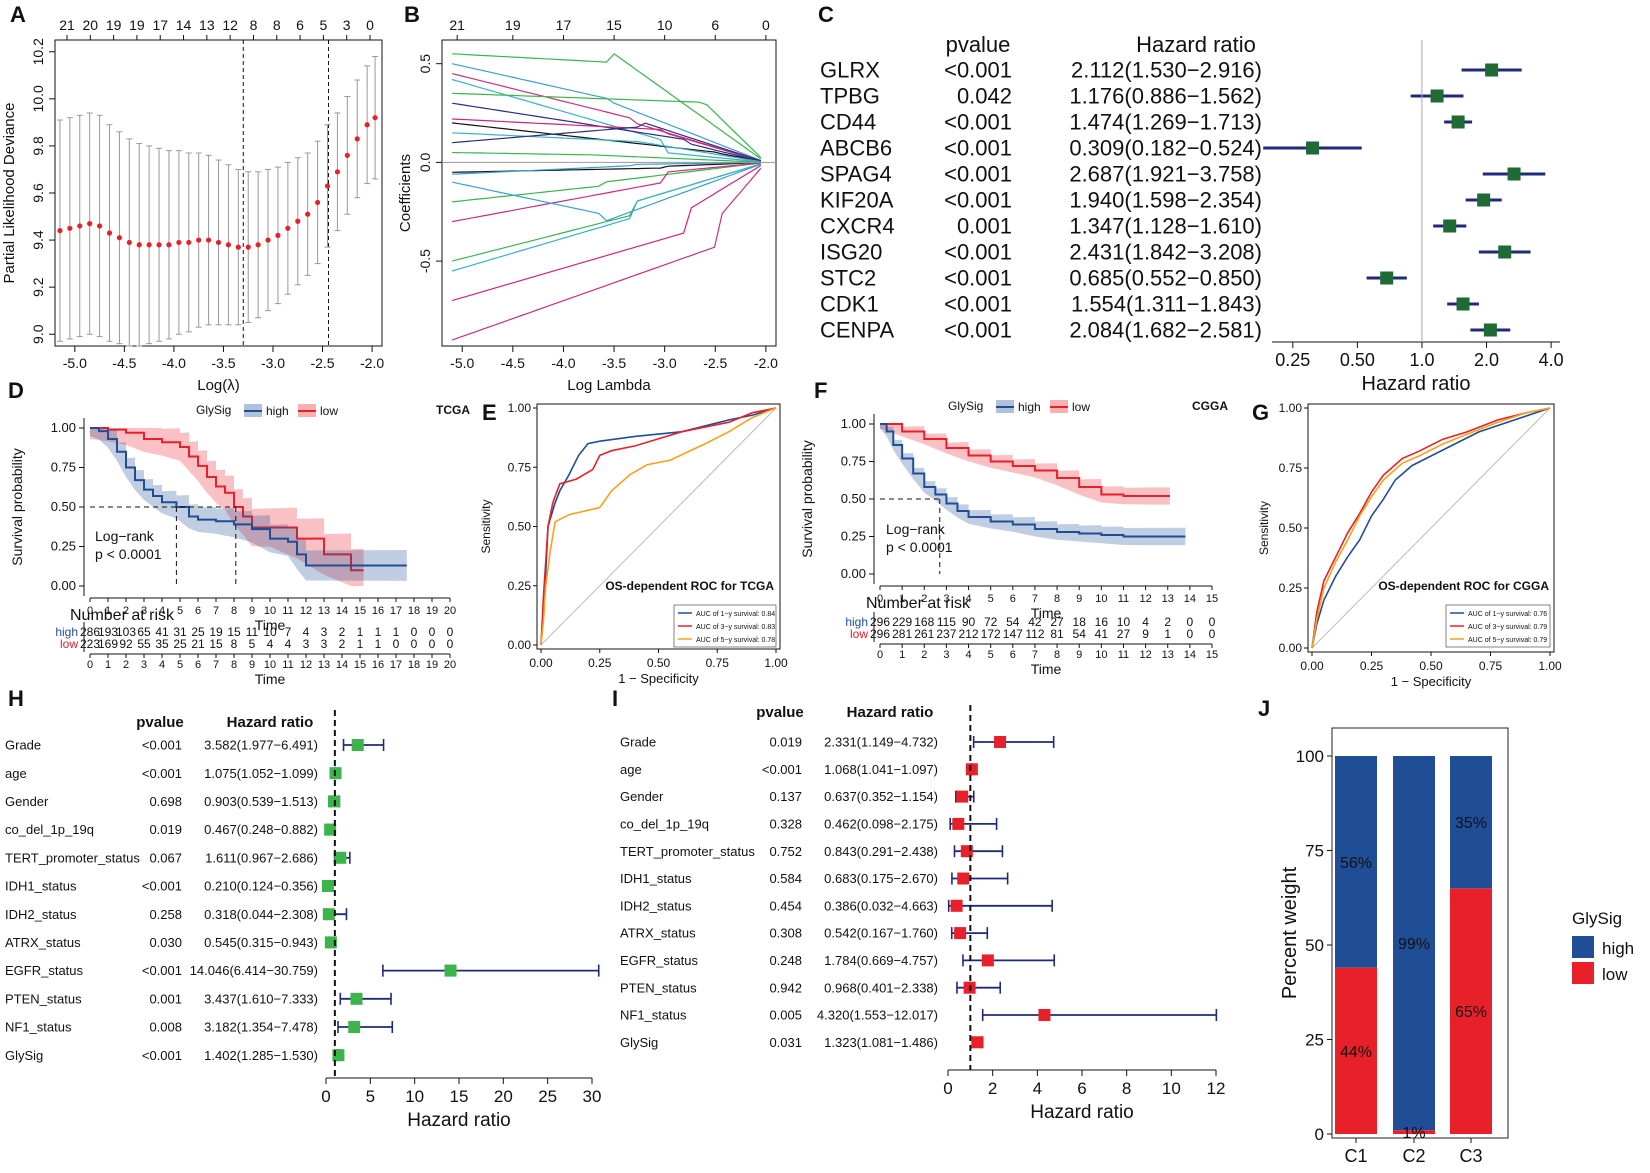  I want to click on risk-count-high: 0, so click(414, 632).